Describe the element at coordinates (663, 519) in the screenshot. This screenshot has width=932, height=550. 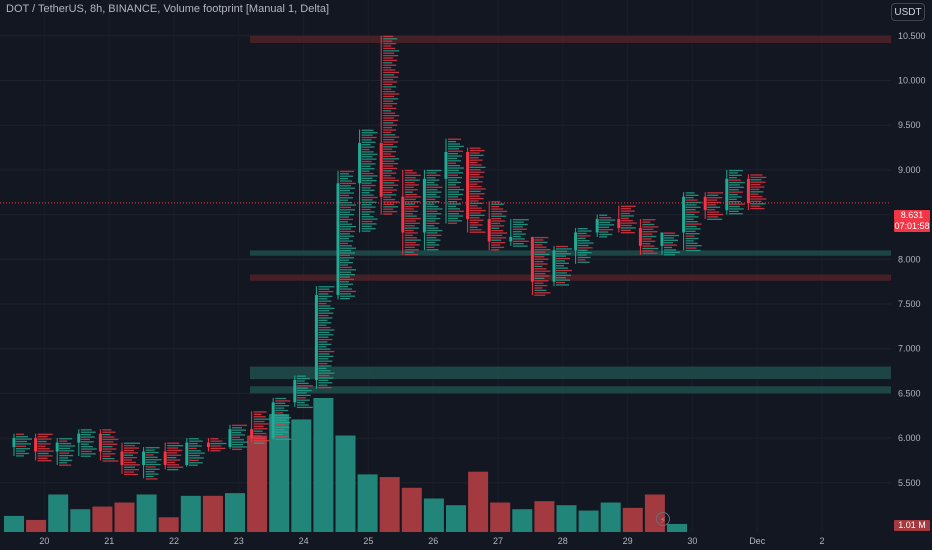
I see `lightning-icon: ⚡` at that location.